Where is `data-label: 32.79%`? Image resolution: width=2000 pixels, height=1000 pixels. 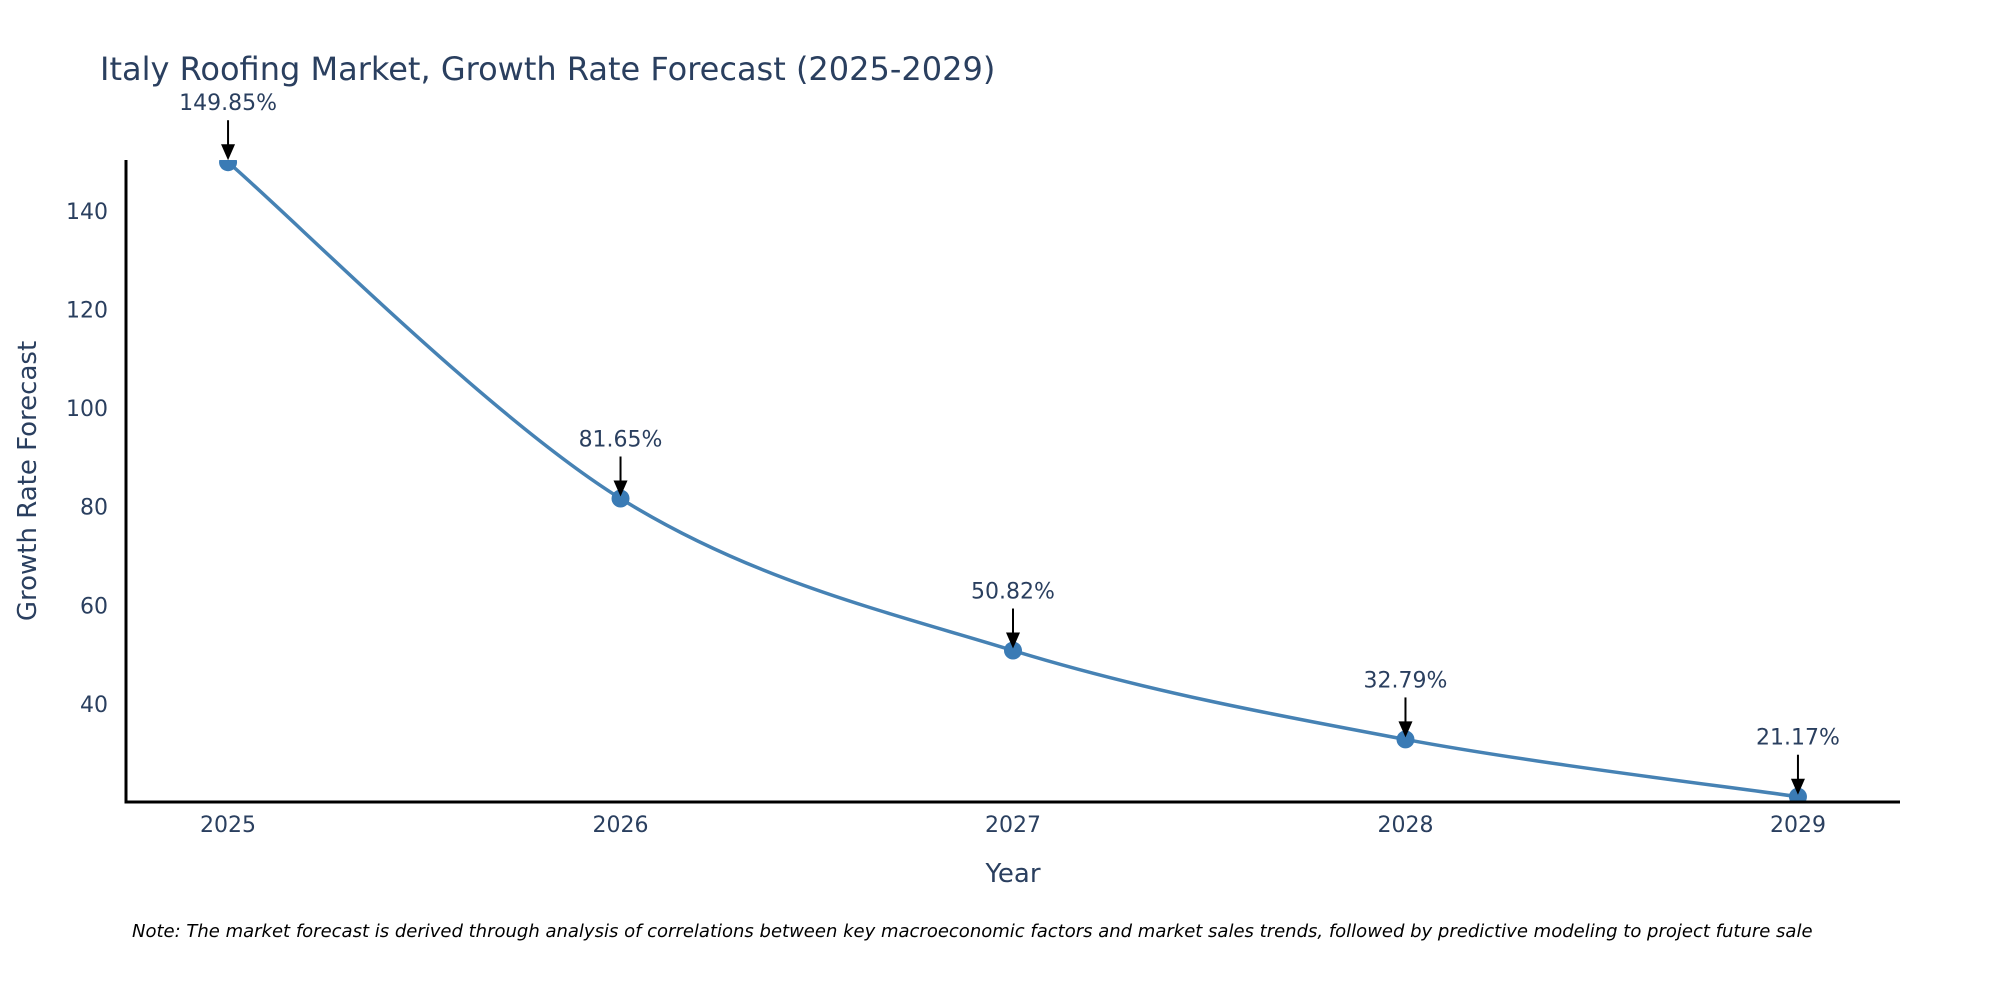 data-label: 32.79% is located at coordinates (1406, 680).